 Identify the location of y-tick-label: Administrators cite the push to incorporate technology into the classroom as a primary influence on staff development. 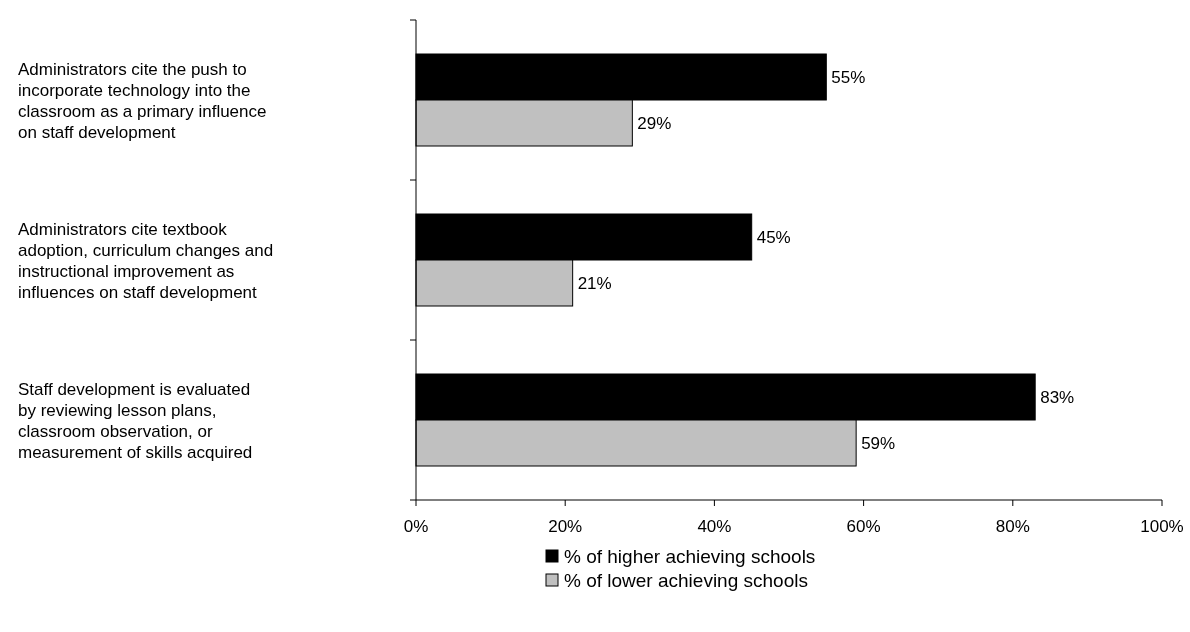
(142, 100).